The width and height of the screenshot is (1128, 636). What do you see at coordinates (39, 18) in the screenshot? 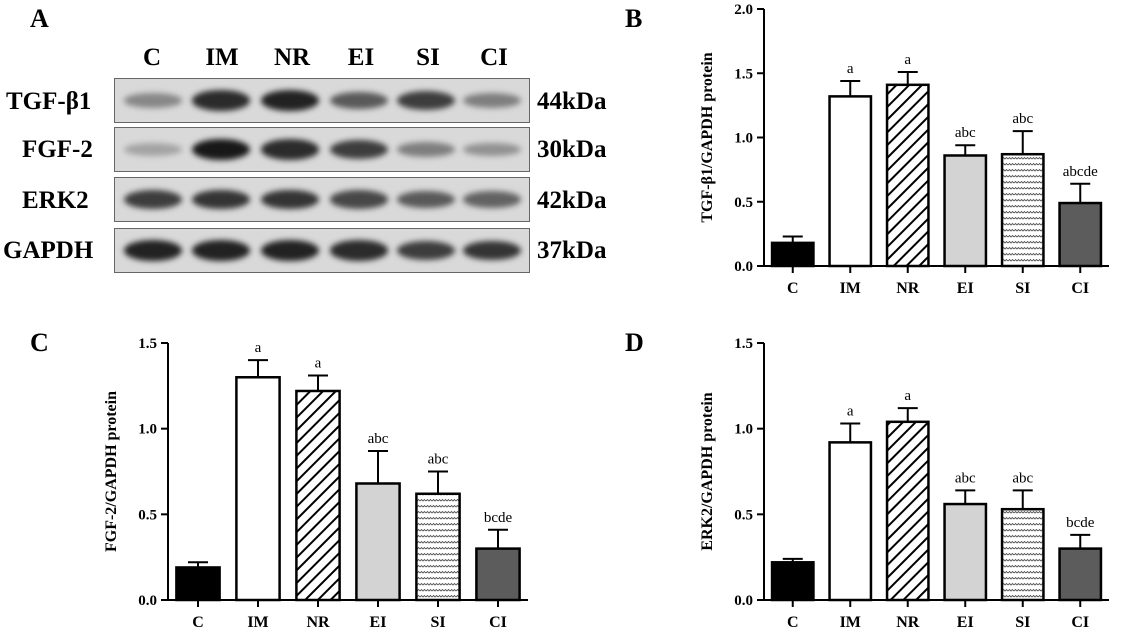
I see `panel-label-a: A` at bounding box center [39, 18].